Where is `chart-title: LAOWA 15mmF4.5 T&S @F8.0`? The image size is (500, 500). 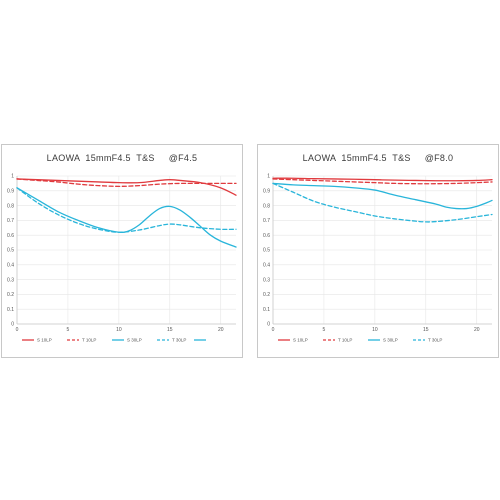 chart-title: LAOWA 15mmF4.5 T&S @F8.0 is located at coordinates (378, 158).